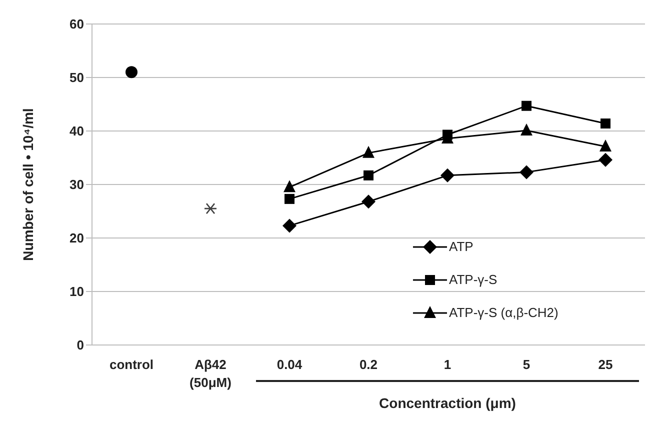  What do you see at coordinates (80, 345) in the screenshot?
I see `y-tick-label: 0` at bounding box center [80, 345].